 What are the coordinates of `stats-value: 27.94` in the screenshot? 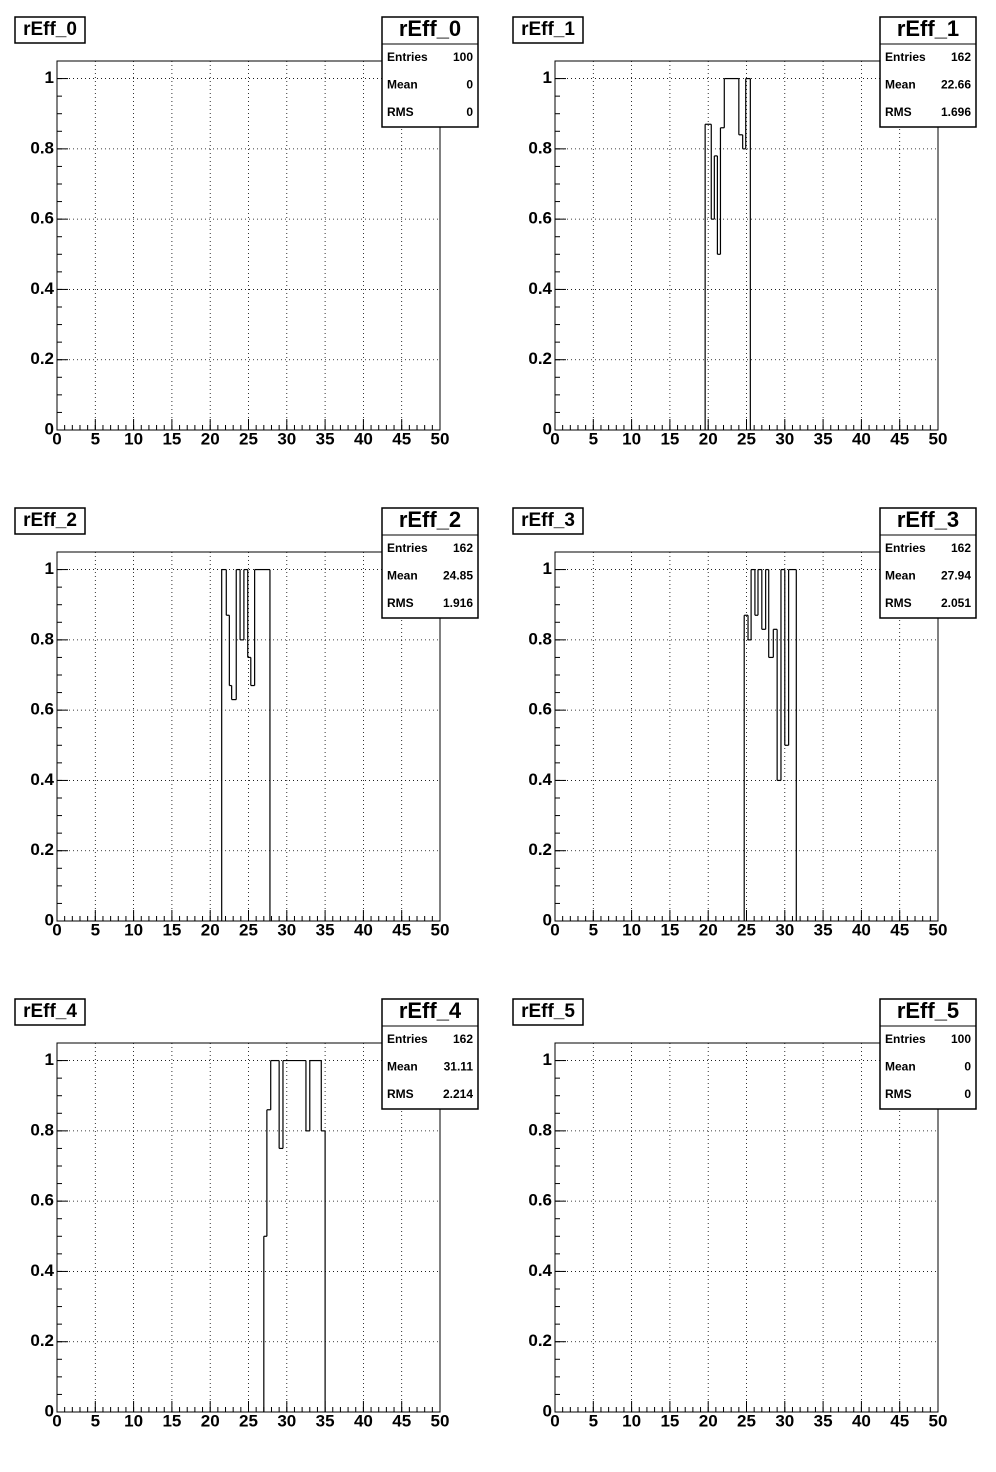 It's located at (956, 576).